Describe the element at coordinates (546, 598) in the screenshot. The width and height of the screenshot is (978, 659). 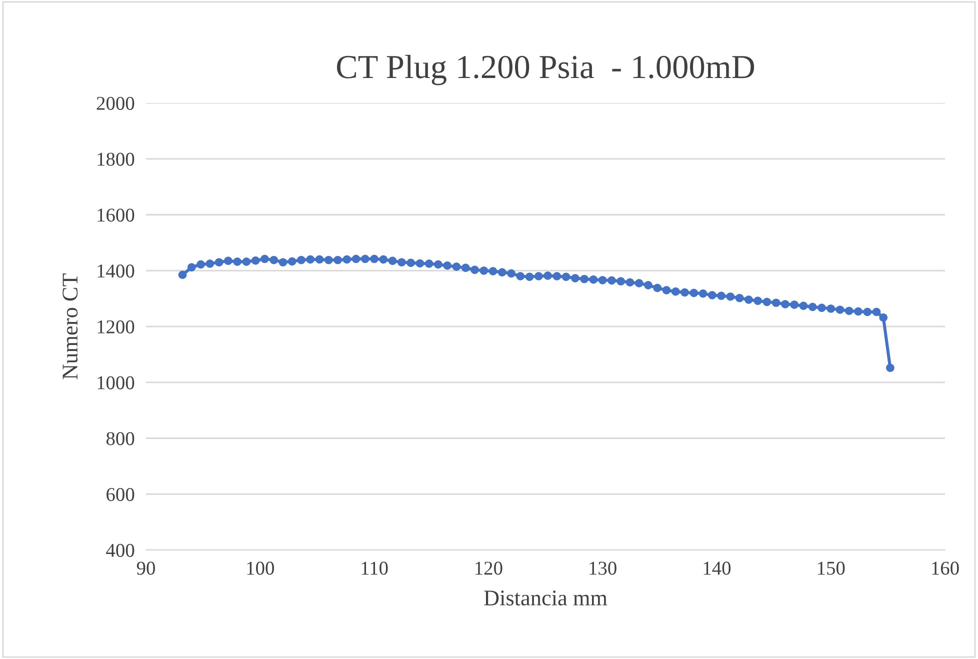
I see `x-axis-title: Distancia mm` at that location.